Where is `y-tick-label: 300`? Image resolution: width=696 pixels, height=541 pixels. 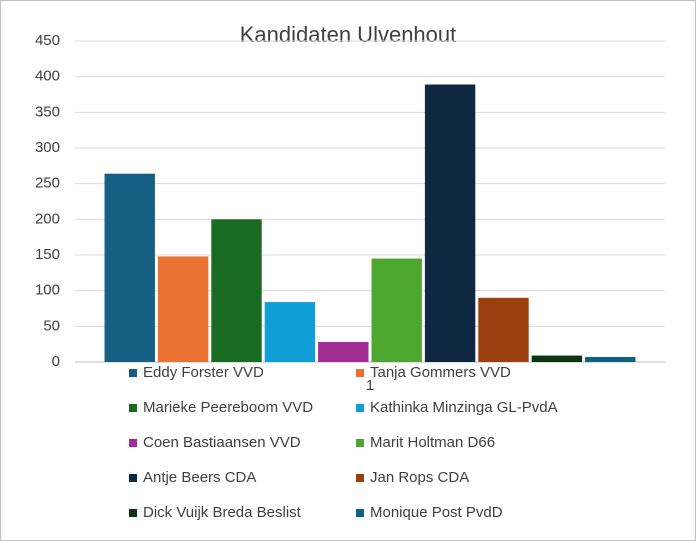 y-tick-label: 300 is located at coordinates (47, 147).